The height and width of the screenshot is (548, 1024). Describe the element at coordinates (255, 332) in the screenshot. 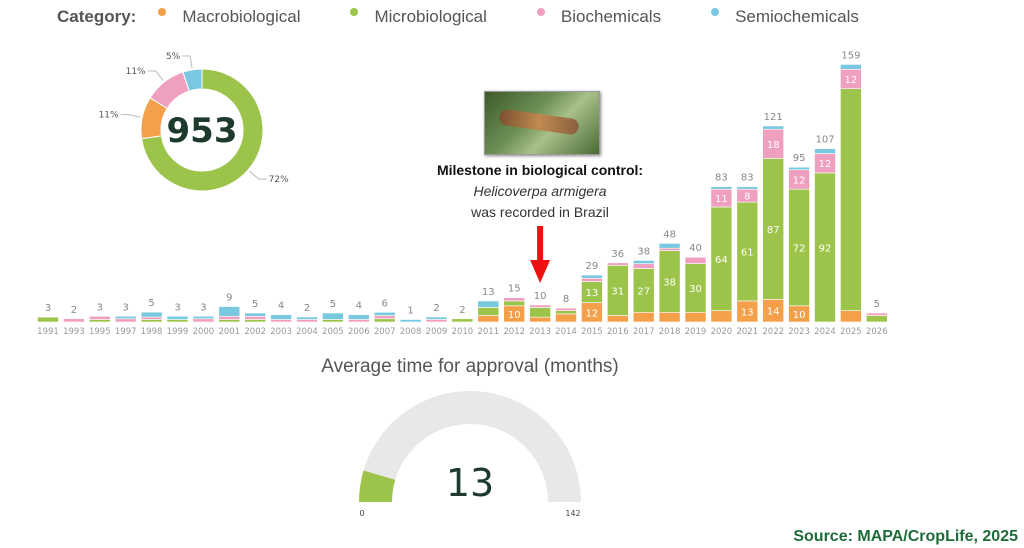

I see `x-tick-label: 2002` at that location.